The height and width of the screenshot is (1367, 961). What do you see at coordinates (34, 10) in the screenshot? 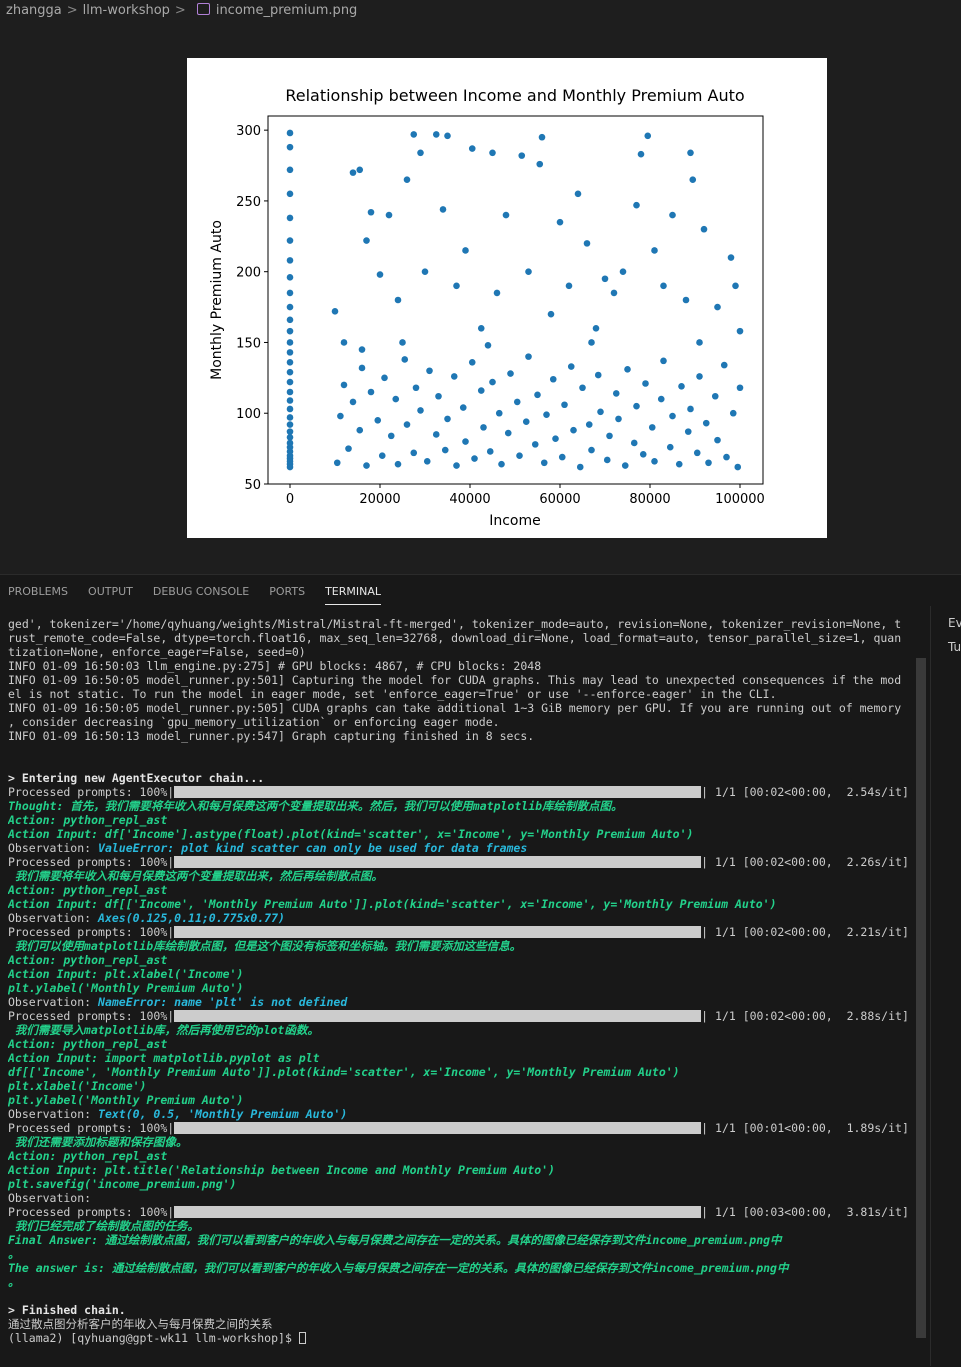
I see `breadcrumb-item: zhangga` at bounding box center [34, 10].